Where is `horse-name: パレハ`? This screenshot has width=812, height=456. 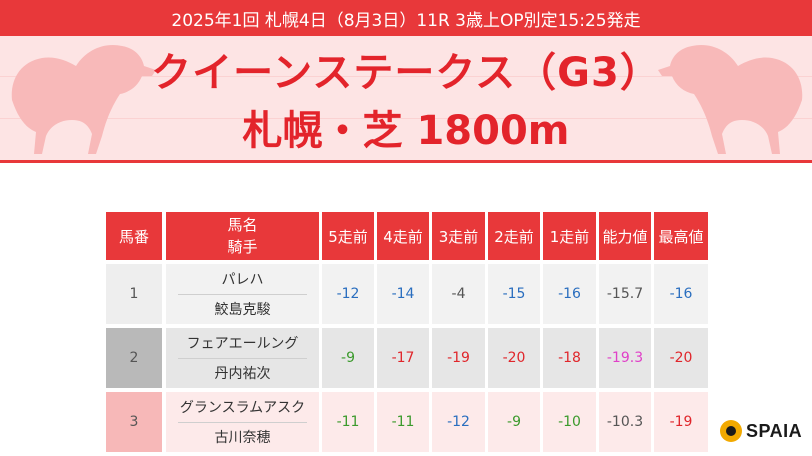 horse-name: パレハ is located at coordinates (242, 279).